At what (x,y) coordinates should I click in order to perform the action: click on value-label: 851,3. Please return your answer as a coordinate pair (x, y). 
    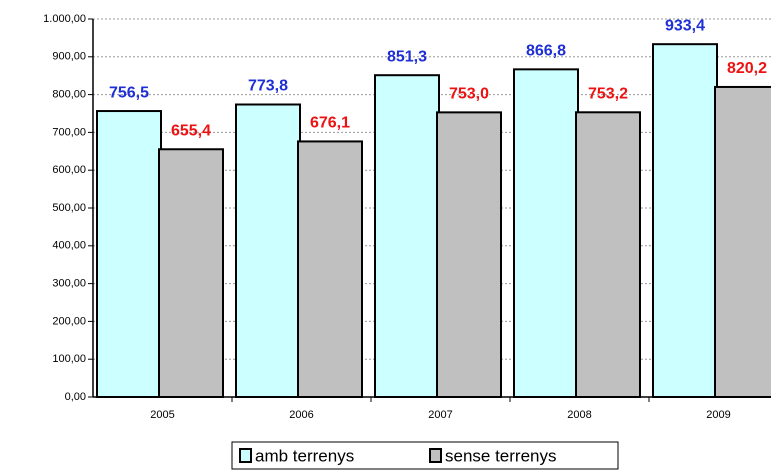
    Looking at the image, I should click on (407, 56).